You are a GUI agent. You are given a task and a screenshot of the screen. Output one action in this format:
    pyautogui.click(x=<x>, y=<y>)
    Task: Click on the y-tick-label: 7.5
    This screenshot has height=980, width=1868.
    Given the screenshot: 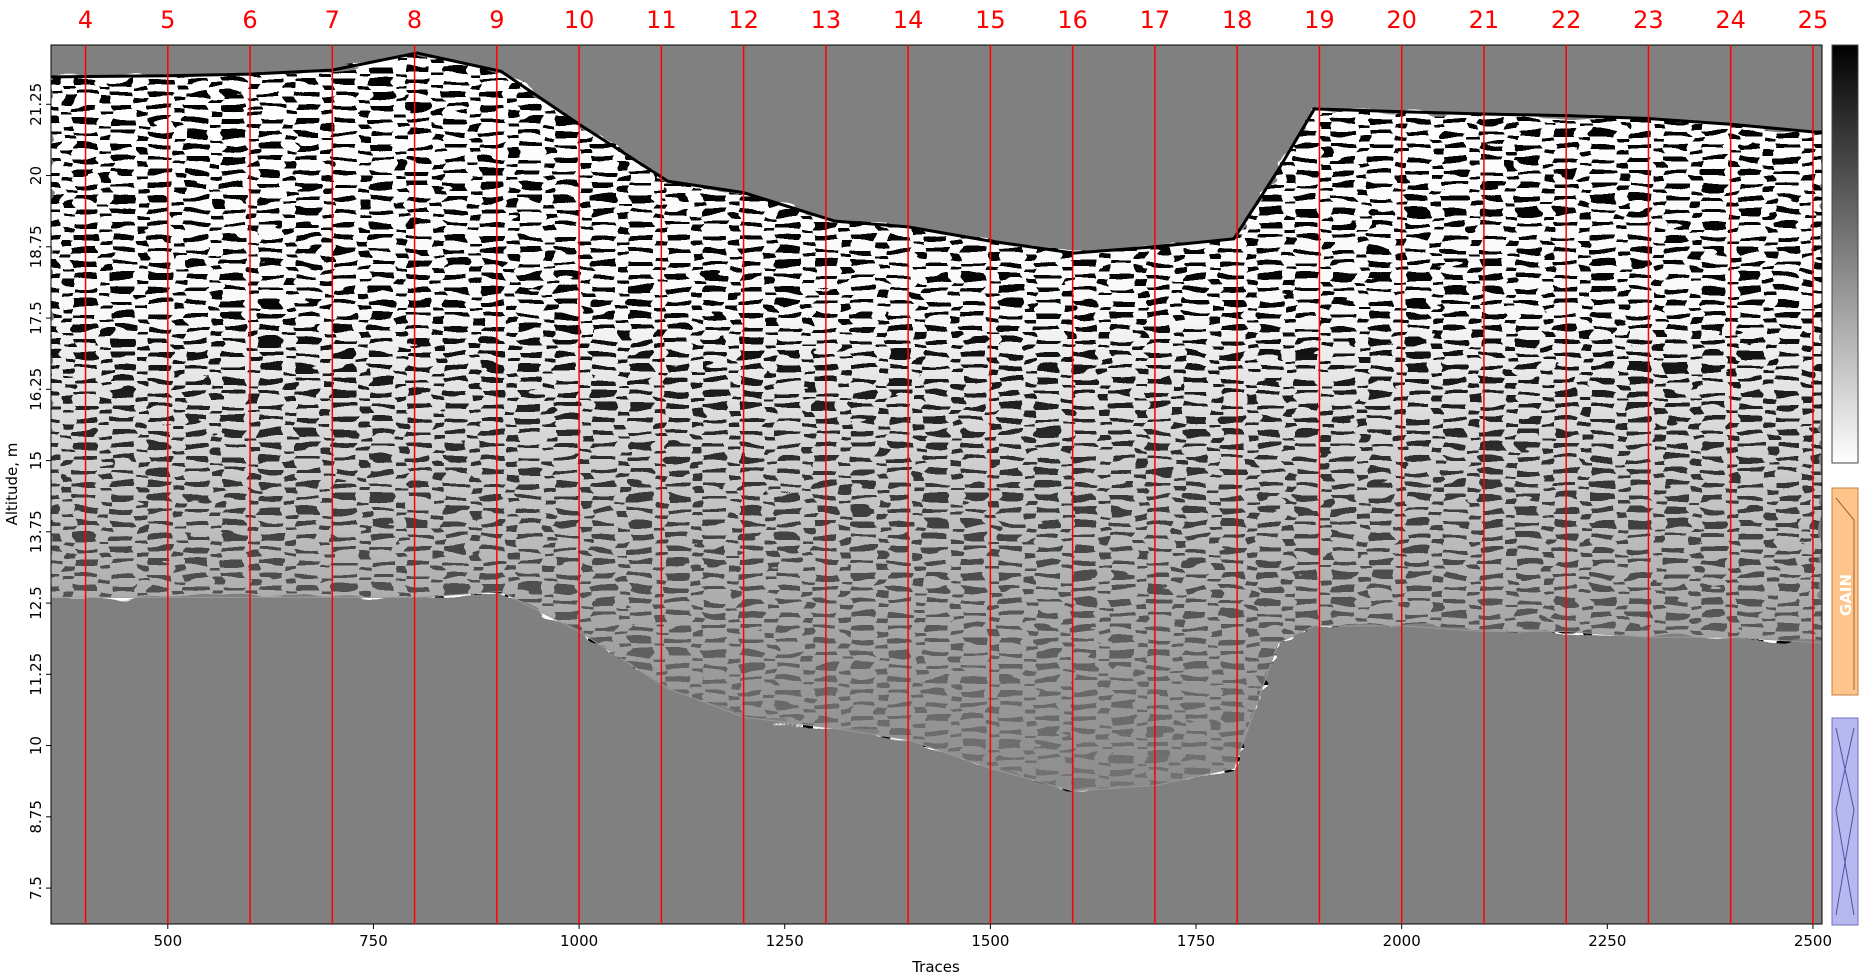 What is the action you would take?
    pyautogui.click(x=36, y=888)
    